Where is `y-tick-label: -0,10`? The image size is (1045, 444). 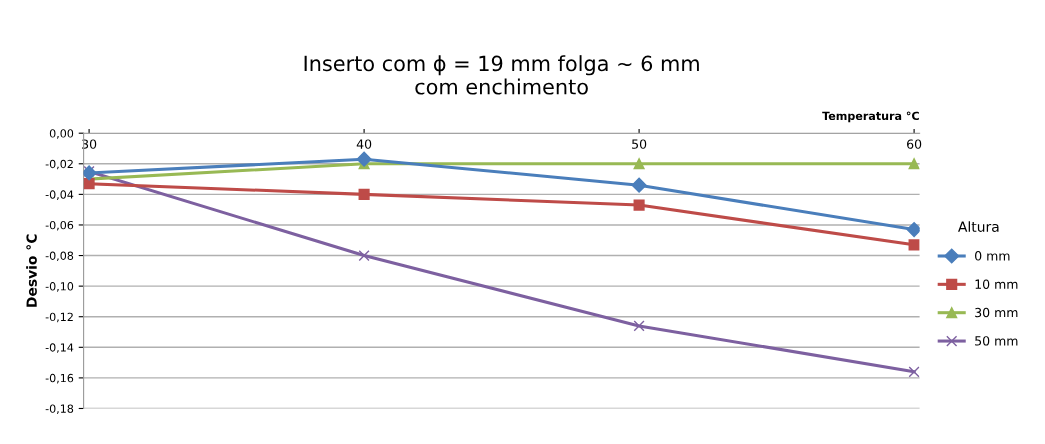
y-tick-label: -0,10 is located at coordinates (59, 287).